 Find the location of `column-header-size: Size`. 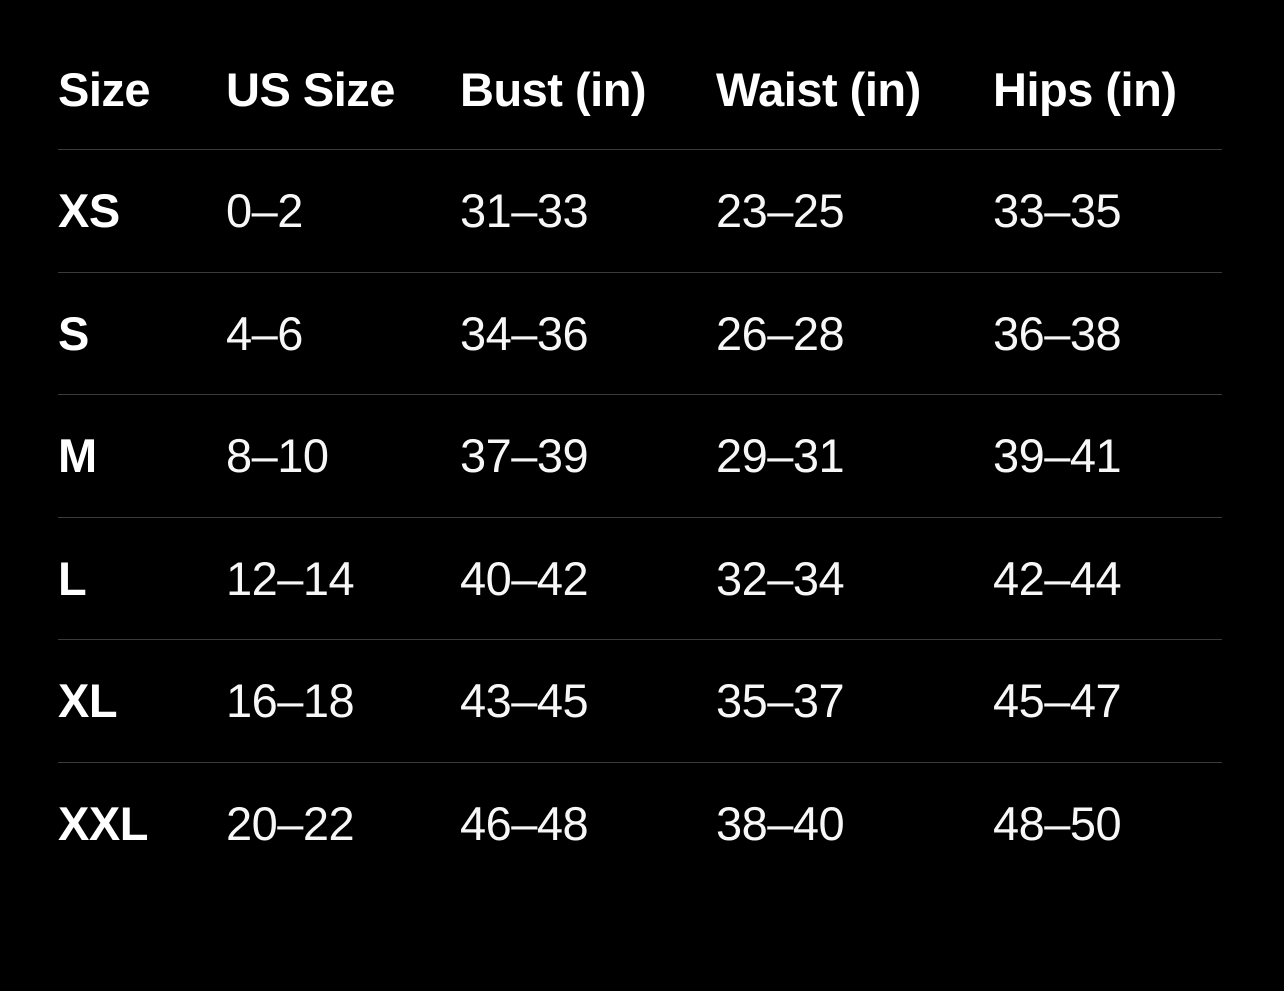

column-header-size: Size is located at coordinates (104, 89).